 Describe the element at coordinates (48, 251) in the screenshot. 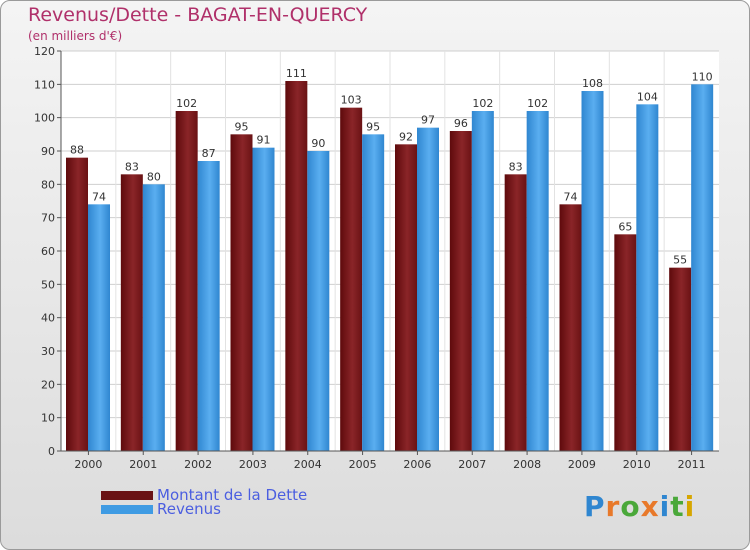

I see `y-tick-label: 60` at that location.